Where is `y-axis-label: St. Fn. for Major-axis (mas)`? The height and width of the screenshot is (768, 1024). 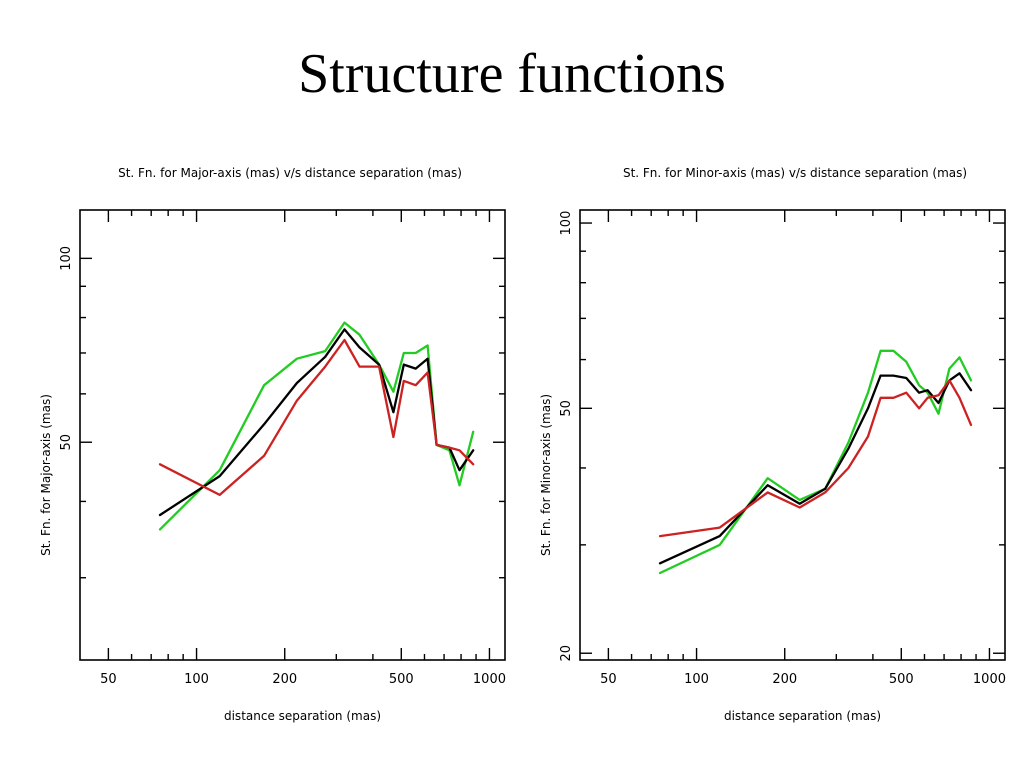
y-axis-label: St. Fn. for Major-axis (mas) is located at coordinates (46, 475).